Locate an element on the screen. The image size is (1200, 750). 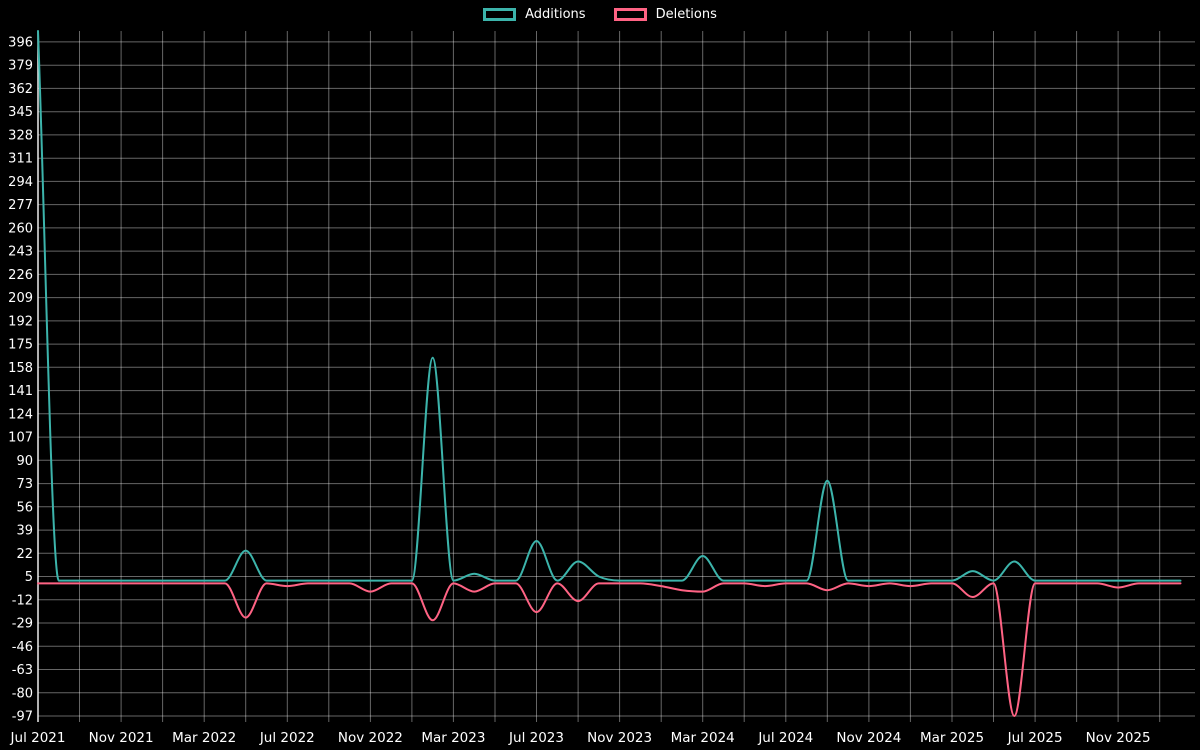
y-tick-label: 192 is located at coordinates (20, 321).